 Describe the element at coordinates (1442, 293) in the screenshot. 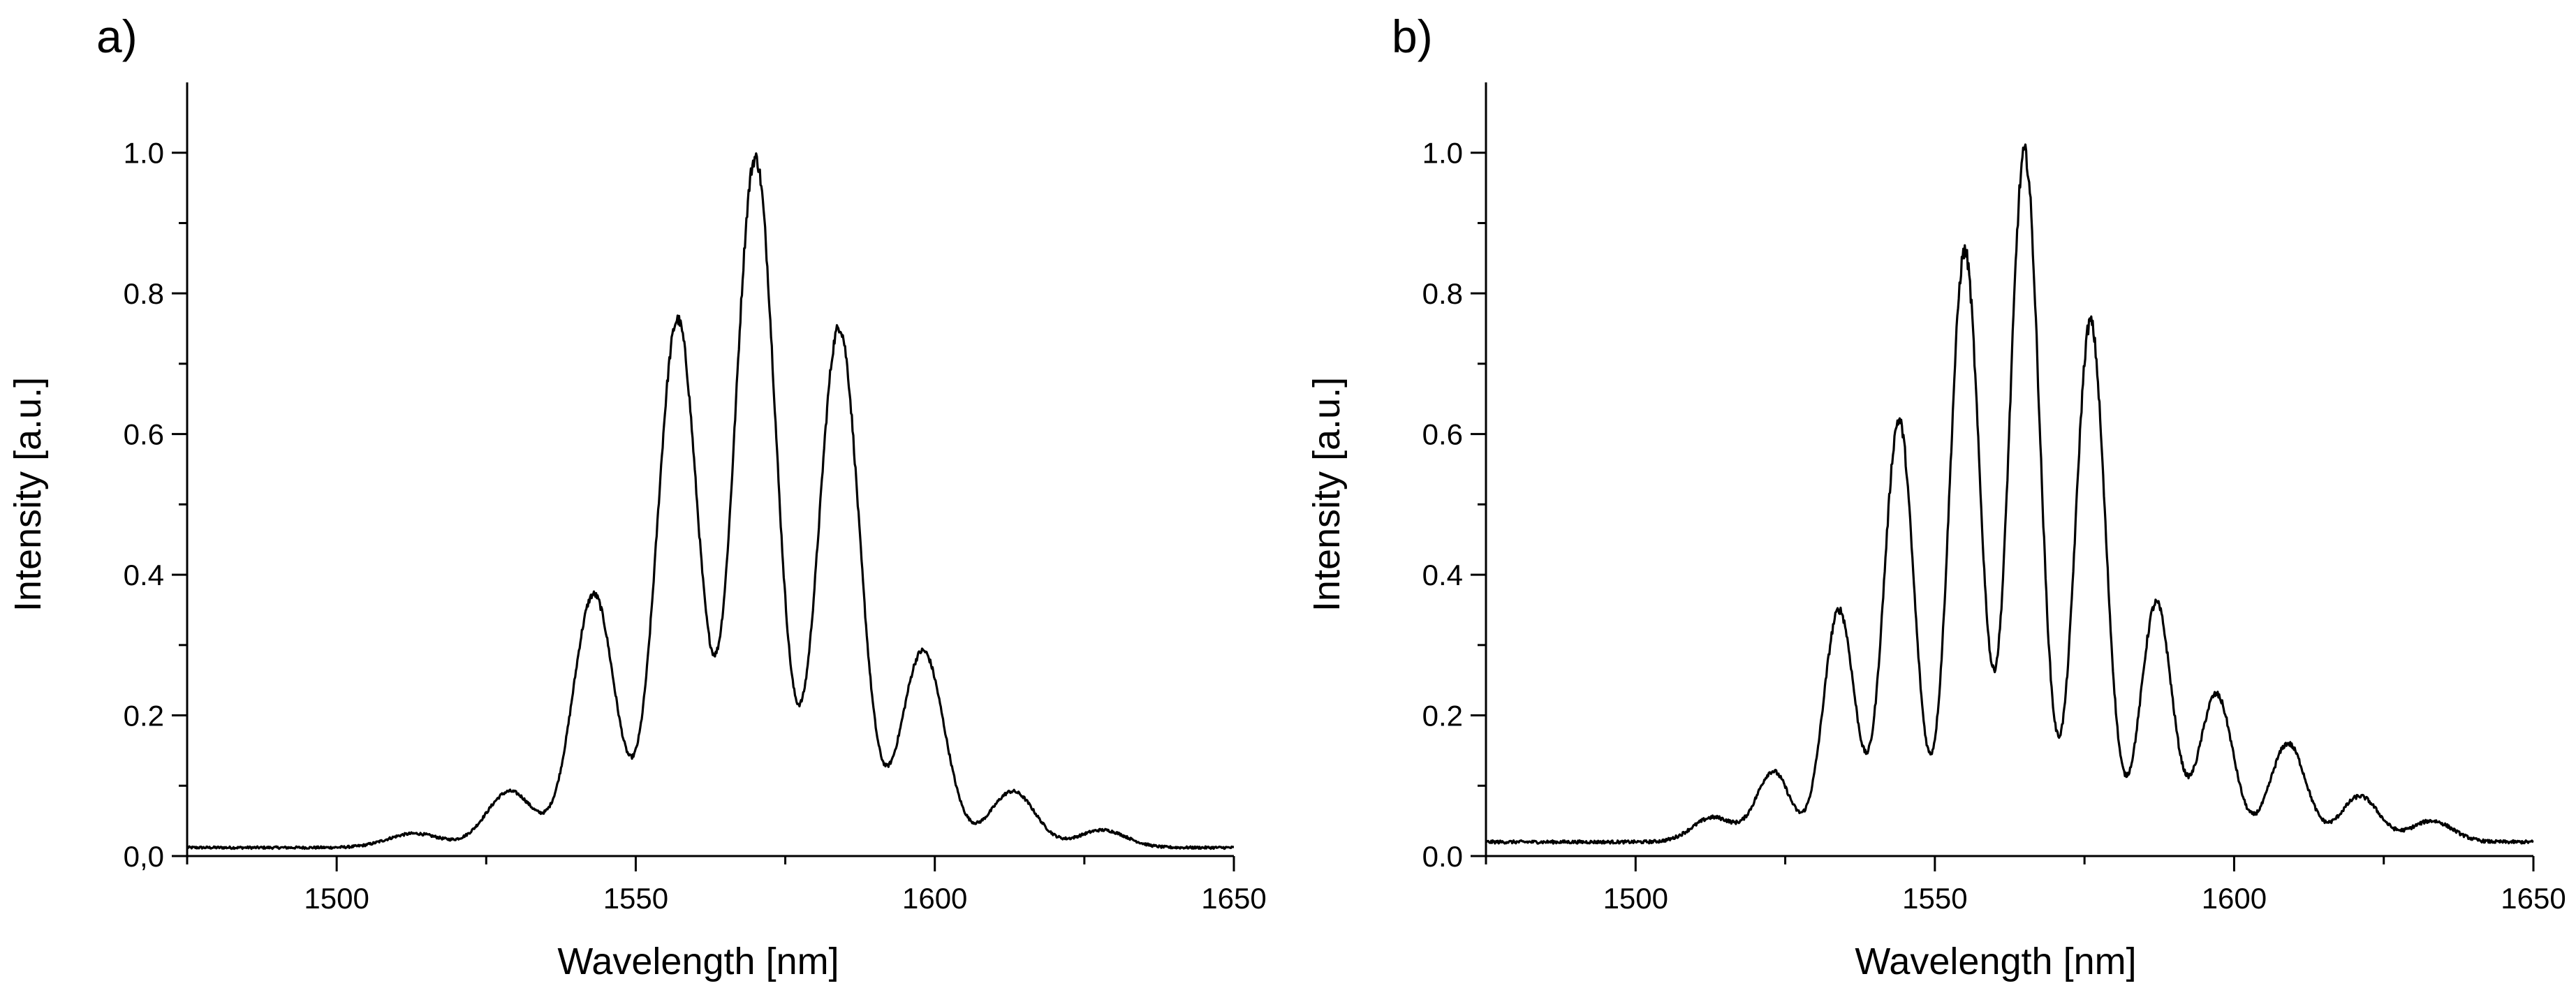

I see `y-tick-label-b-4: 0.8` at that location.